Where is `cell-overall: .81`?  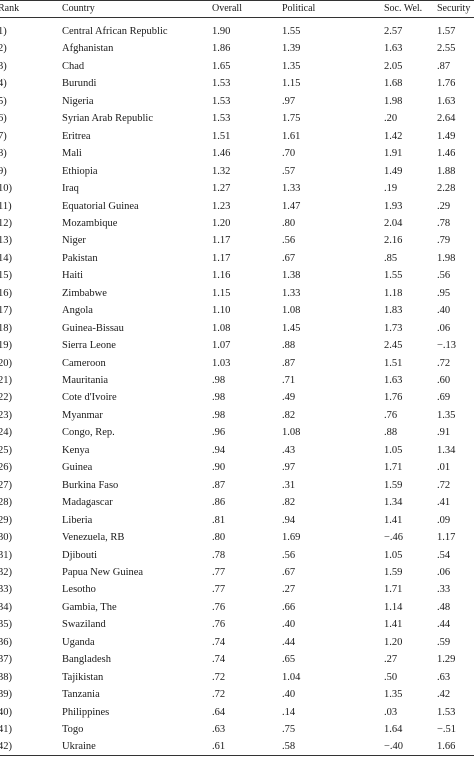 cell-overall: .81 is located at coordinates (219, 520).